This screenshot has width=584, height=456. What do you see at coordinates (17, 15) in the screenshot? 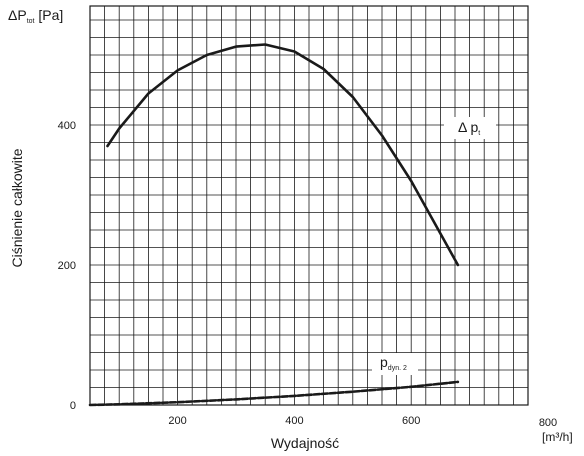
I see `y-unit-main: ΔP` at bounding box center [17, 15].